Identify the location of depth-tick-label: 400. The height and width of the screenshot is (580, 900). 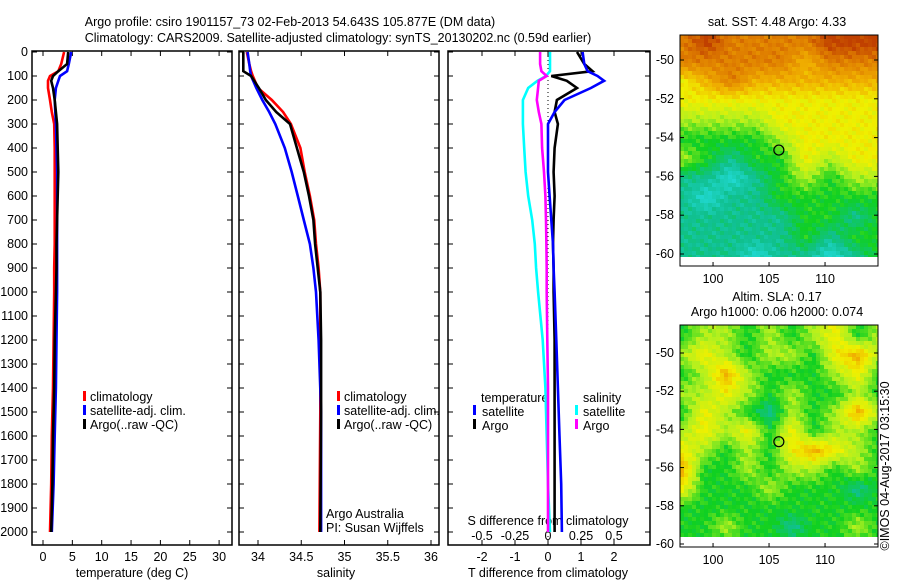
(17, 148).